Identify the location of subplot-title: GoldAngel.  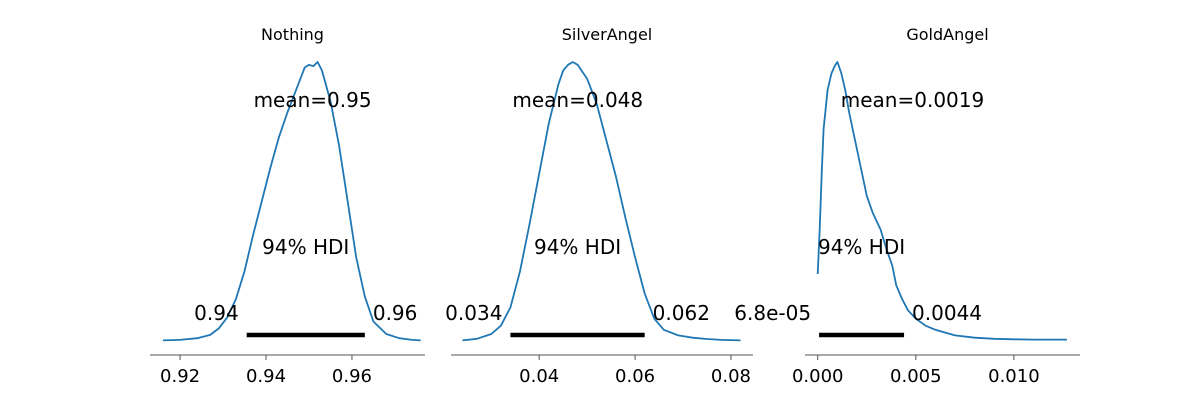
(947, 34).